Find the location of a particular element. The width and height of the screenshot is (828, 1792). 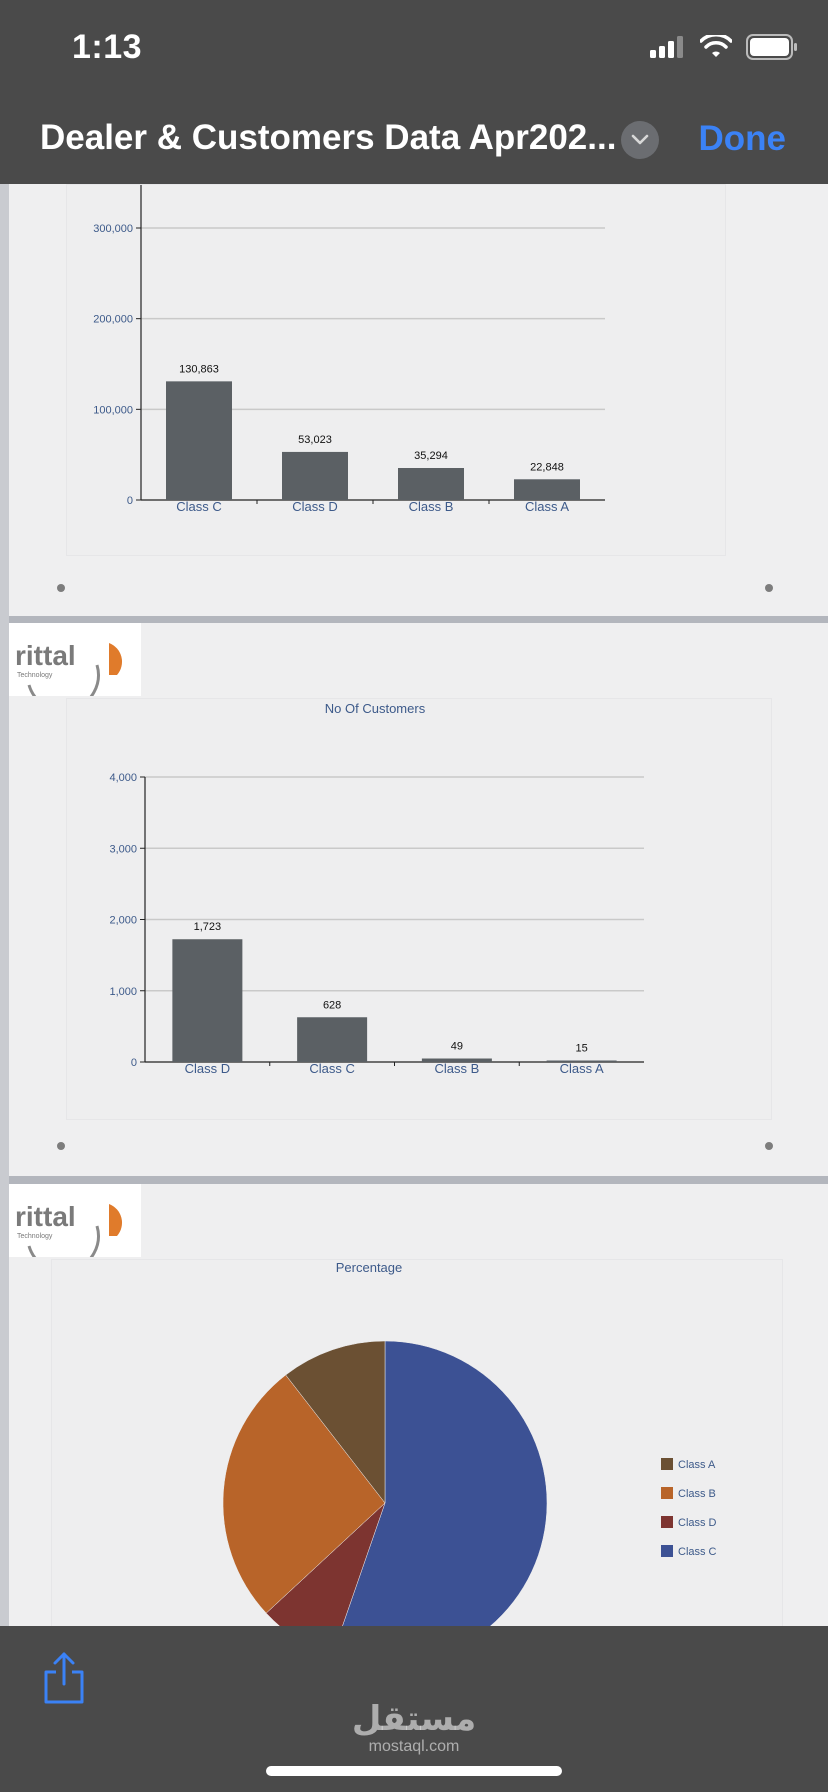

legend-label: Class B is located at coordinates (697, 1494).